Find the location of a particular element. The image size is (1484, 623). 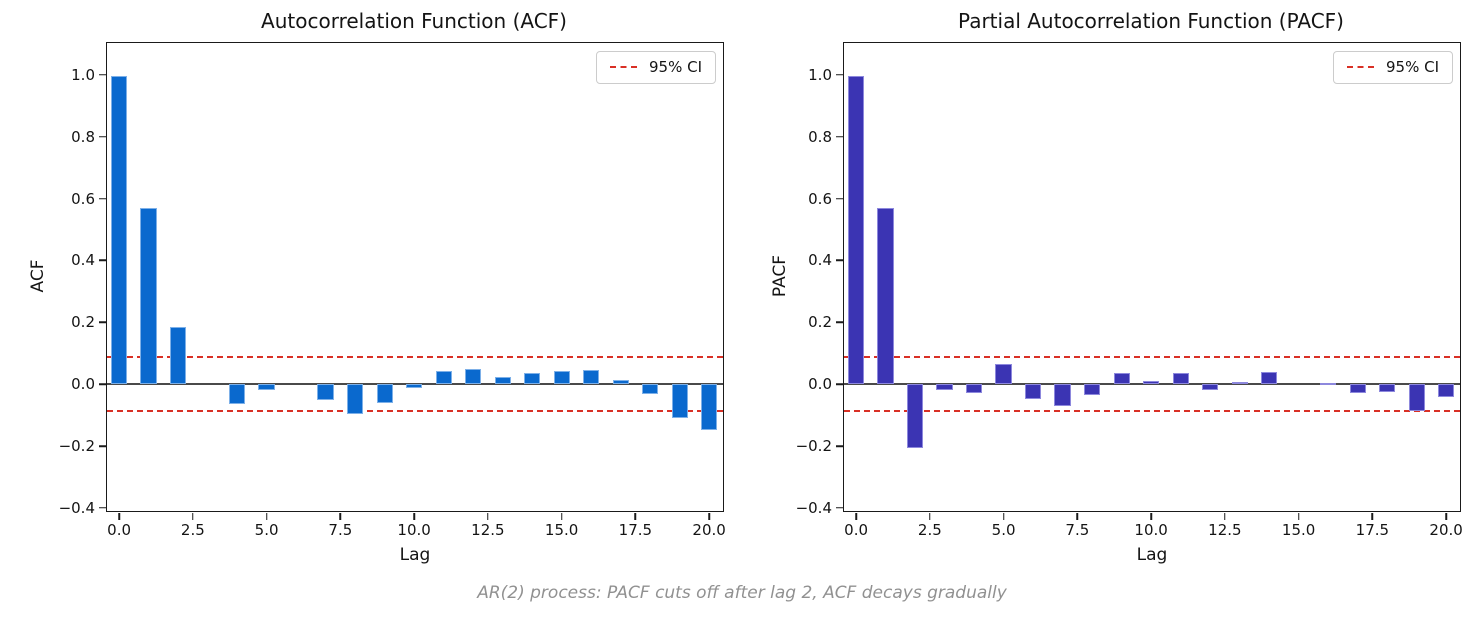

ci-dash-sample-icon is located at coordinates (623, 67).